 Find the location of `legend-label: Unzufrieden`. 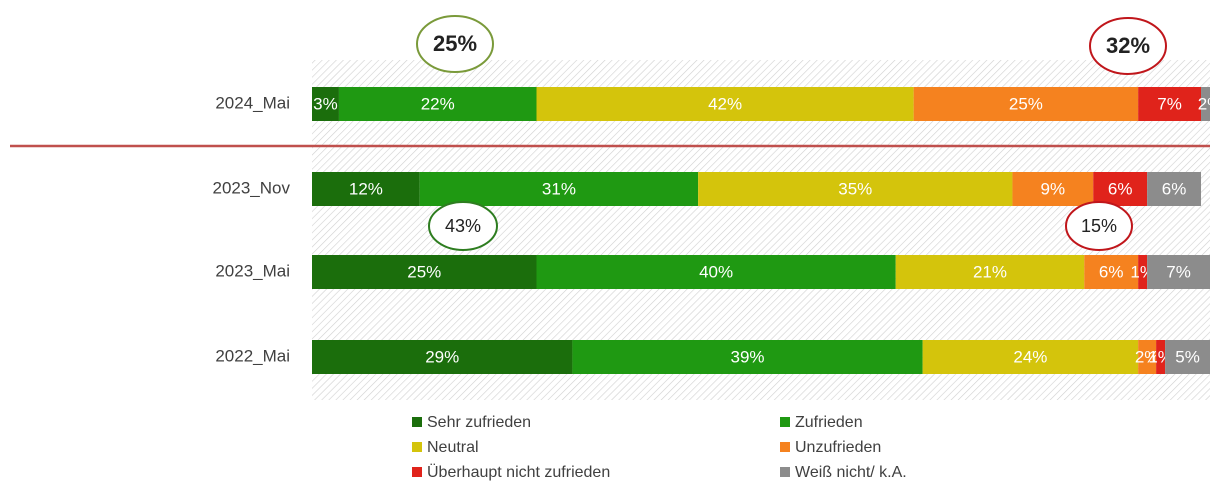

legend-label: Unzufrieden is located at coordinates (838, 447).